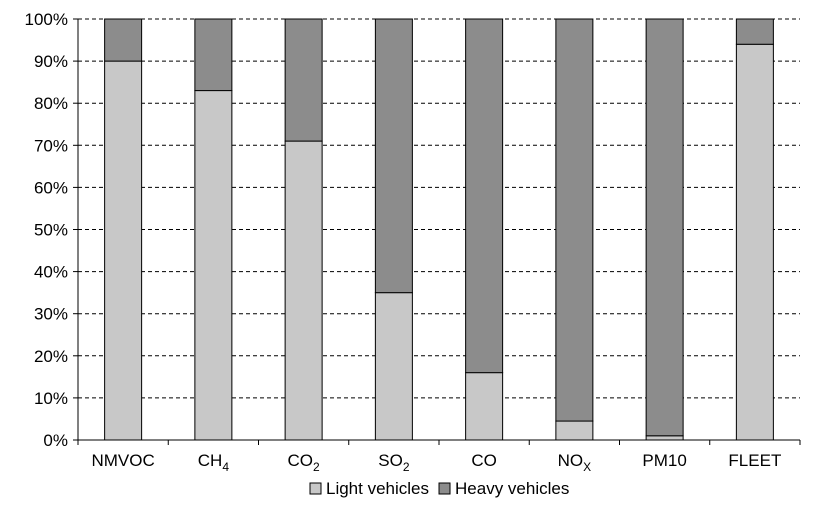 Image resolution: width=817 pixels, height=512 pixels. What do you see at coordinates (214, 462) in the screenshot?
I see `x-category-label: CH4` at bounding box center [214, 462].